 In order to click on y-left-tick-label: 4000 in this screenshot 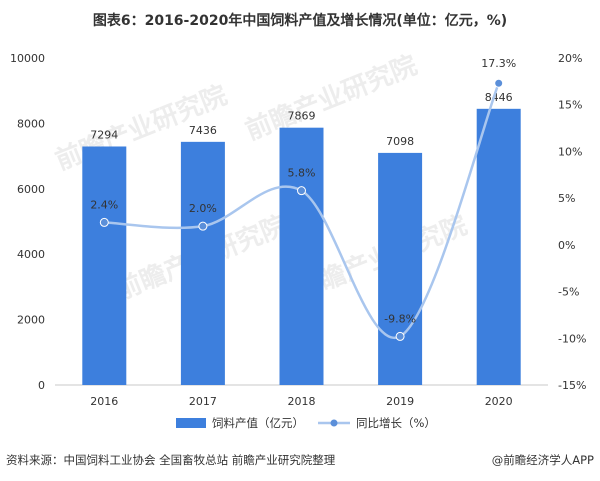, I will do `click(31, 254)`.